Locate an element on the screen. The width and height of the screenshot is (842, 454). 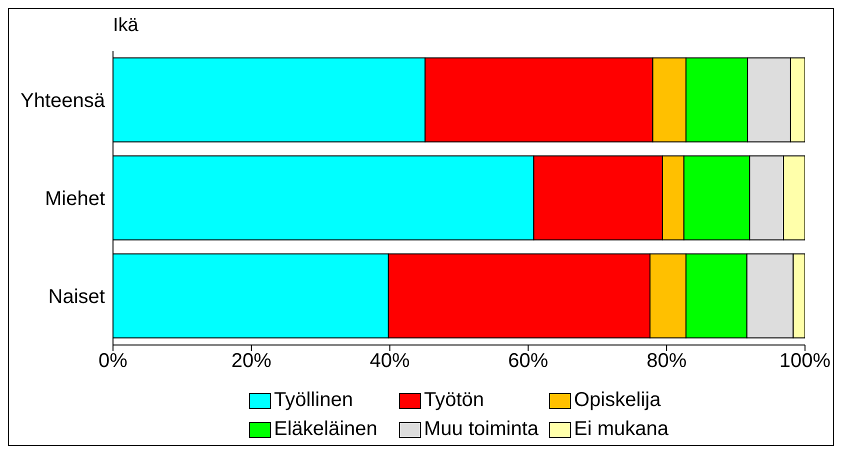
x-tick-label: 20% is located at coordinates (251, 361).